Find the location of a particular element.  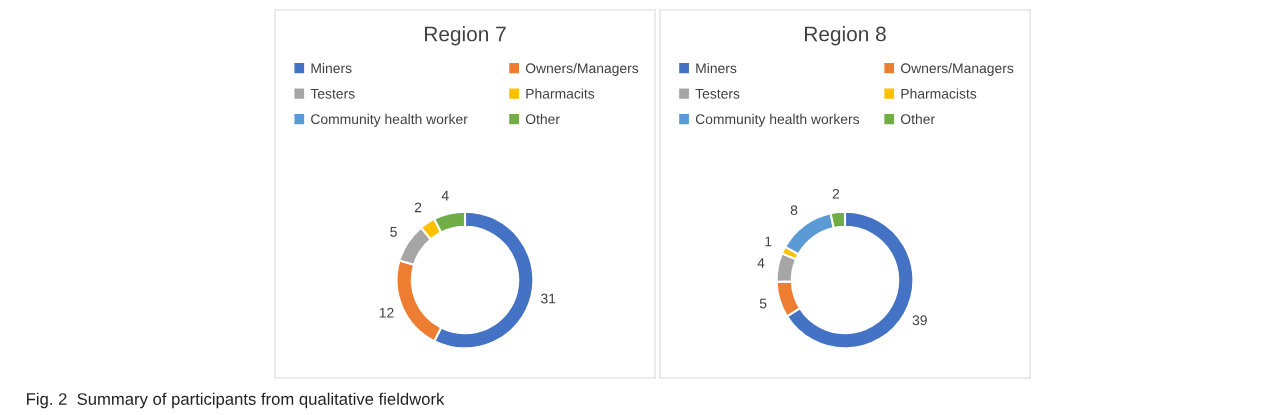

data-label: 39 is located at coordinates (919, 320).